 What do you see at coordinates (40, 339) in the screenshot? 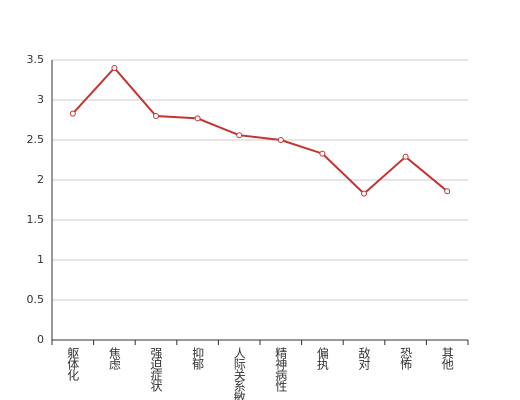
I see `y-tick-label: 0` at bounding box center [40, 339].